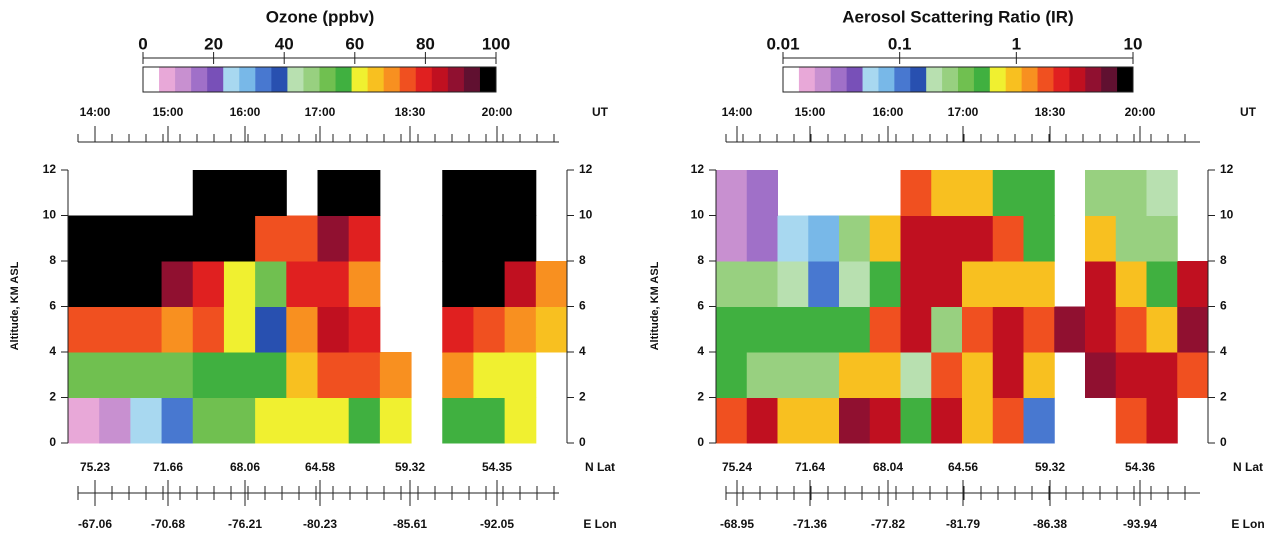 Image resolution: width=1281 pixels, height=534 pixels. What do you see at coordinates (900, 43) in the screenshot?
I see `colorbar-tick-label: 0.1` at bounding box center [900, 43].